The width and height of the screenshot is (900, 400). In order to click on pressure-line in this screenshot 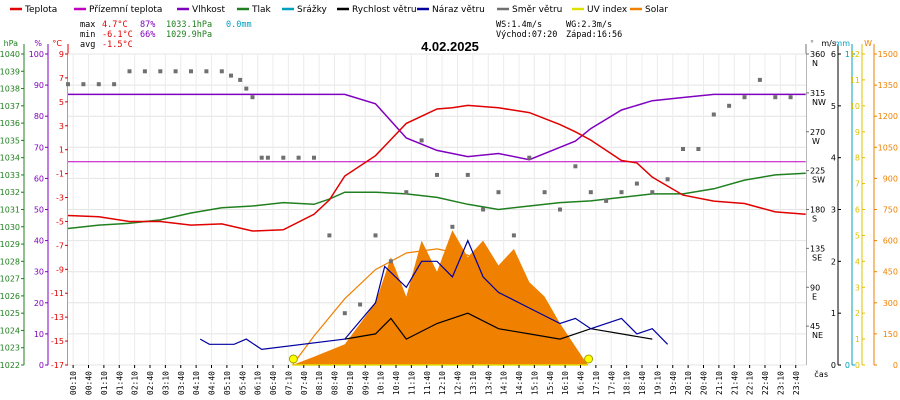, I will do `click(436, 201)`.